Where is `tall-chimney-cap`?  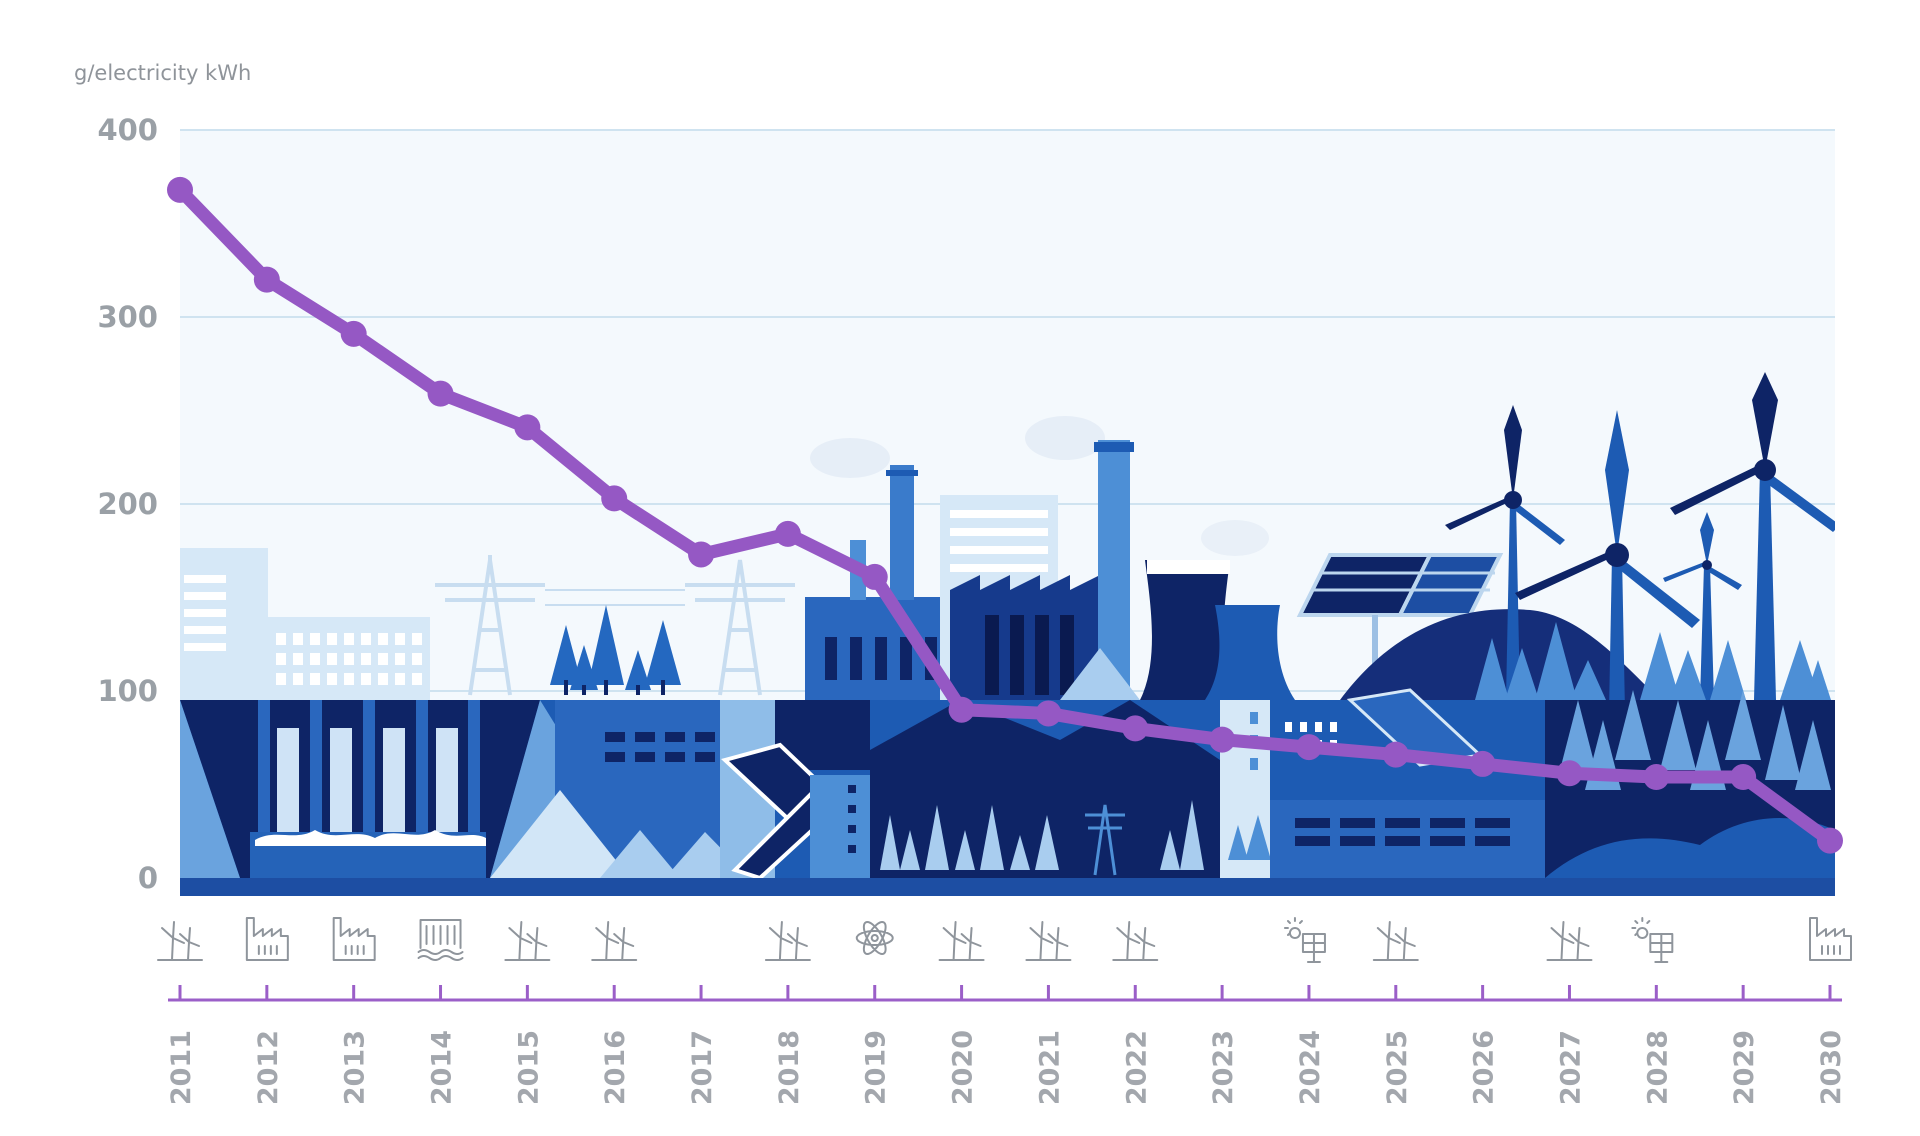
tall-chimney-cap is located at coordinates (1114, 447).